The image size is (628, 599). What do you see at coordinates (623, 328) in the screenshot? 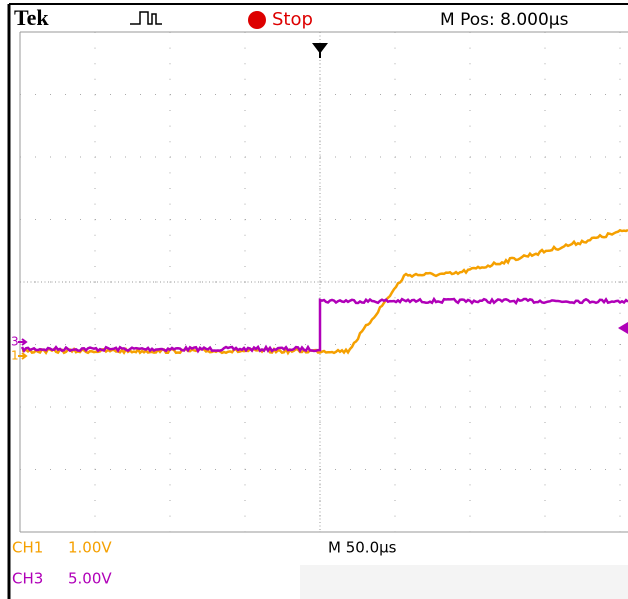
I see `ch3-trigger-level` at bounding box center [623, 328].